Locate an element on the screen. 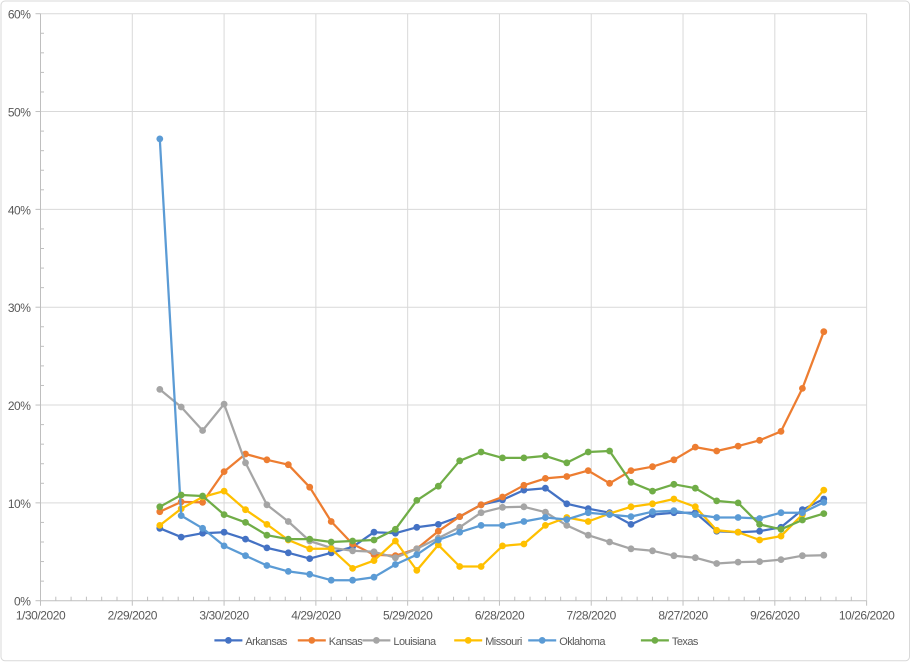  svg-text: 50% is located at coordinates (19, 112).